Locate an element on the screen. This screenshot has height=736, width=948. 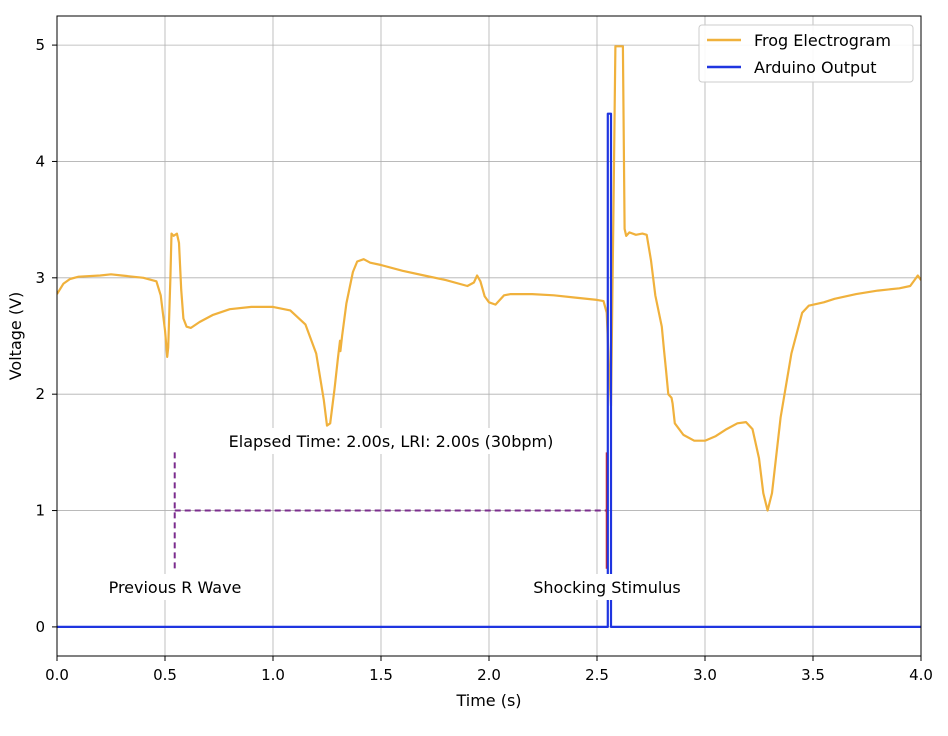
x-tick-label: 0.5 is located at coordinates (165, 675).